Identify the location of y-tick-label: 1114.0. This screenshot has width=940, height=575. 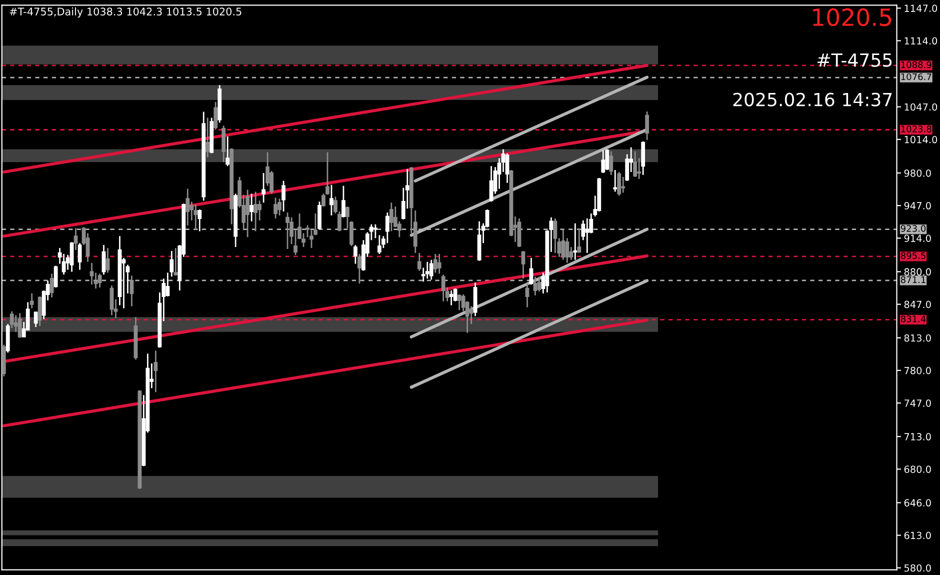
(921, 41).